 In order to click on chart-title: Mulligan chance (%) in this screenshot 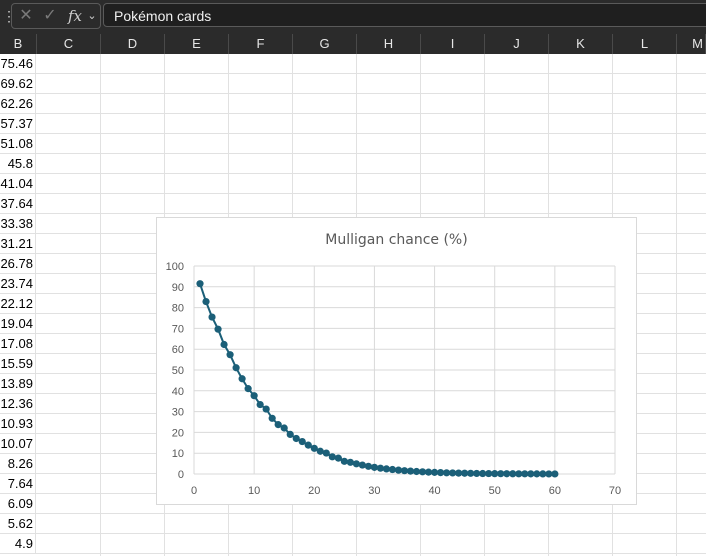, I will do `click(396, 240)`.